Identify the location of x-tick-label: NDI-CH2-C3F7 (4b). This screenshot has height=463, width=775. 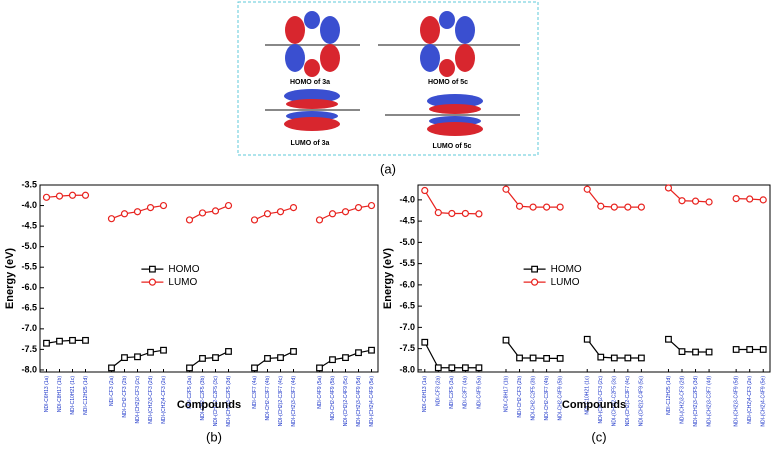
(547, 398).